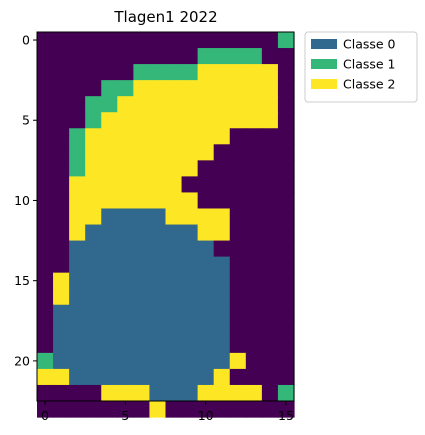 The image size is (425, 435). Describe the element at coordinates (25, 200) in the screenshot. I see `y-axis: 0 5 10 15 20` at that location.